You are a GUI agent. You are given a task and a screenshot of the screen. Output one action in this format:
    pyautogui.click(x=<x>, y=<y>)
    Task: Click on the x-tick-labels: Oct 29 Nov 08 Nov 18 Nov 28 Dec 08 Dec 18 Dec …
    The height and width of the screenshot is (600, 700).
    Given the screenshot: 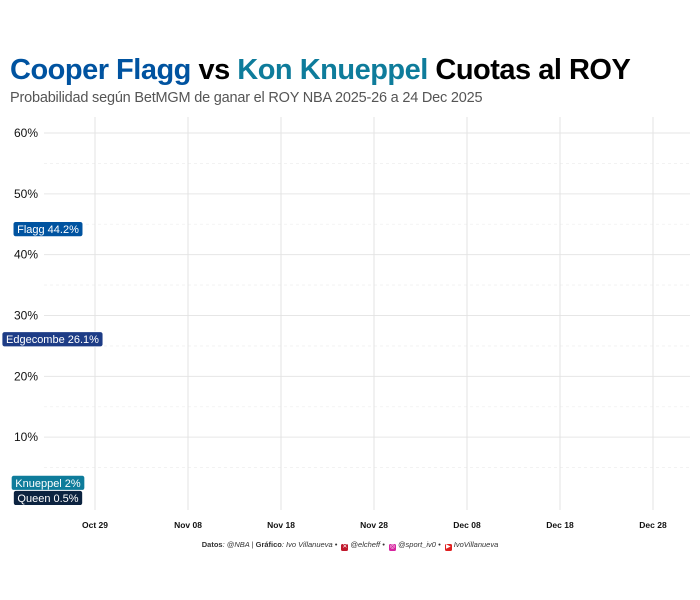 What is the action you would take?
    pyautogui.click(x=374, y=525)
    